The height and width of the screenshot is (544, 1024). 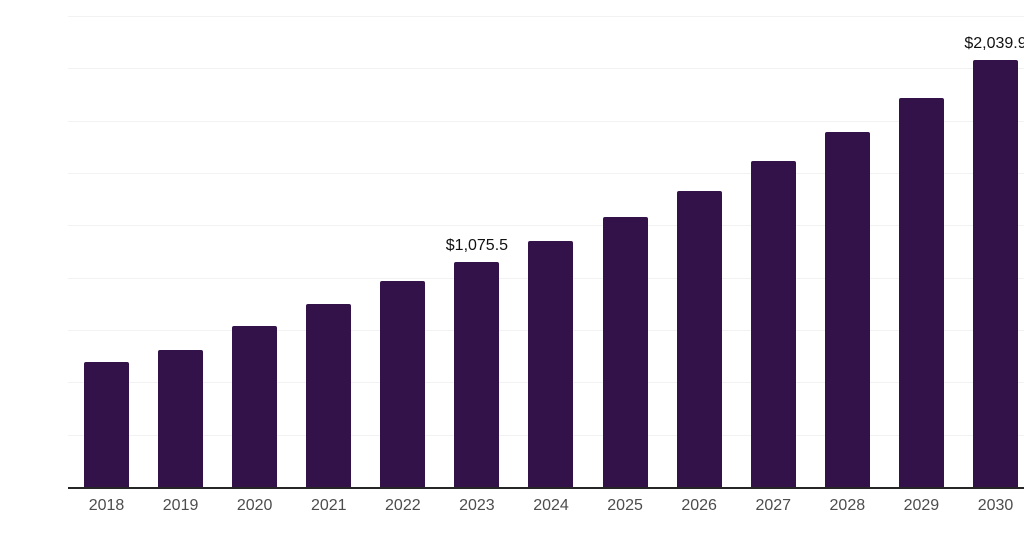 What do you see at coordinates (551, 364) in the screenshot?
I see `bar-2024` at bounding box center [551, 364].